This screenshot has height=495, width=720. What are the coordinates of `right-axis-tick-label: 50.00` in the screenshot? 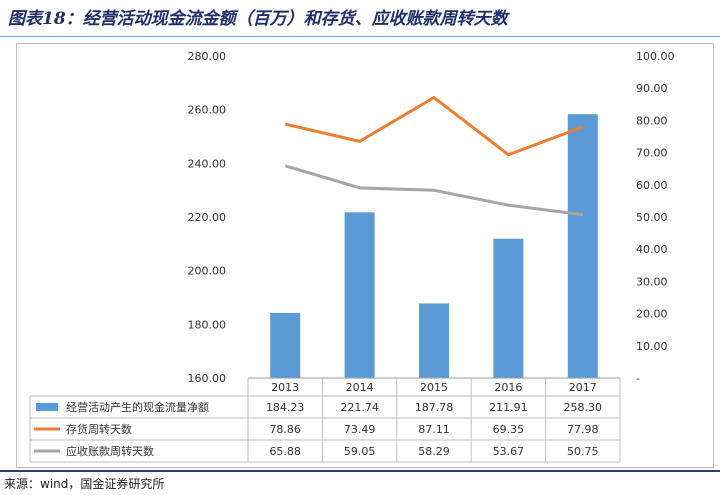 It's located at (652, 217).